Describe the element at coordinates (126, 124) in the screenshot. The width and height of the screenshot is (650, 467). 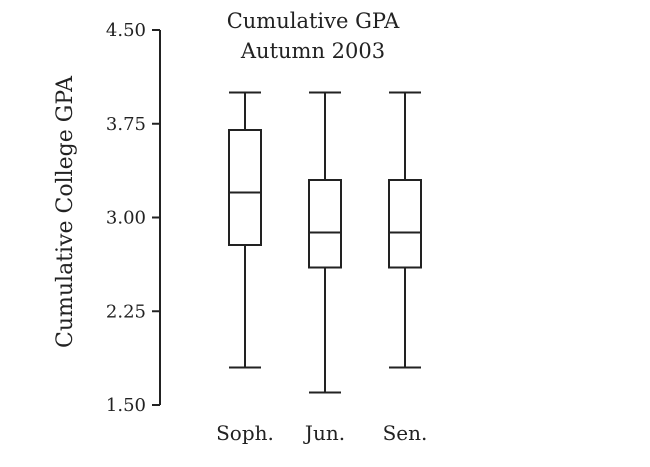
I see `y-tick-label: 3.75` at that location.